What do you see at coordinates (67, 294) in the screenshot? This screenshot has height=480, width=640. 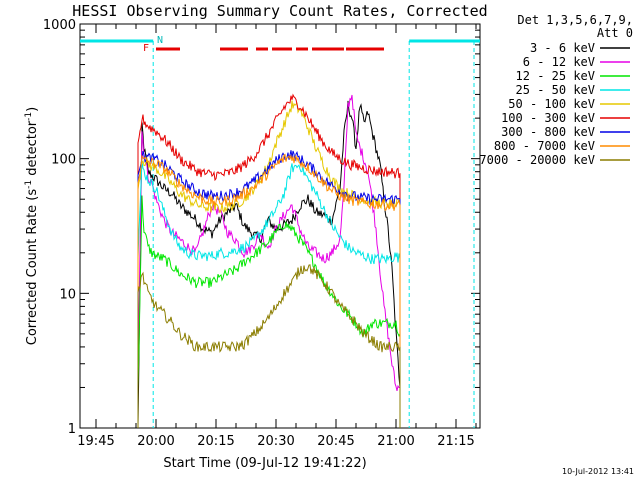 I see `y-tick-label: 10` at bounding box center [67, 294].